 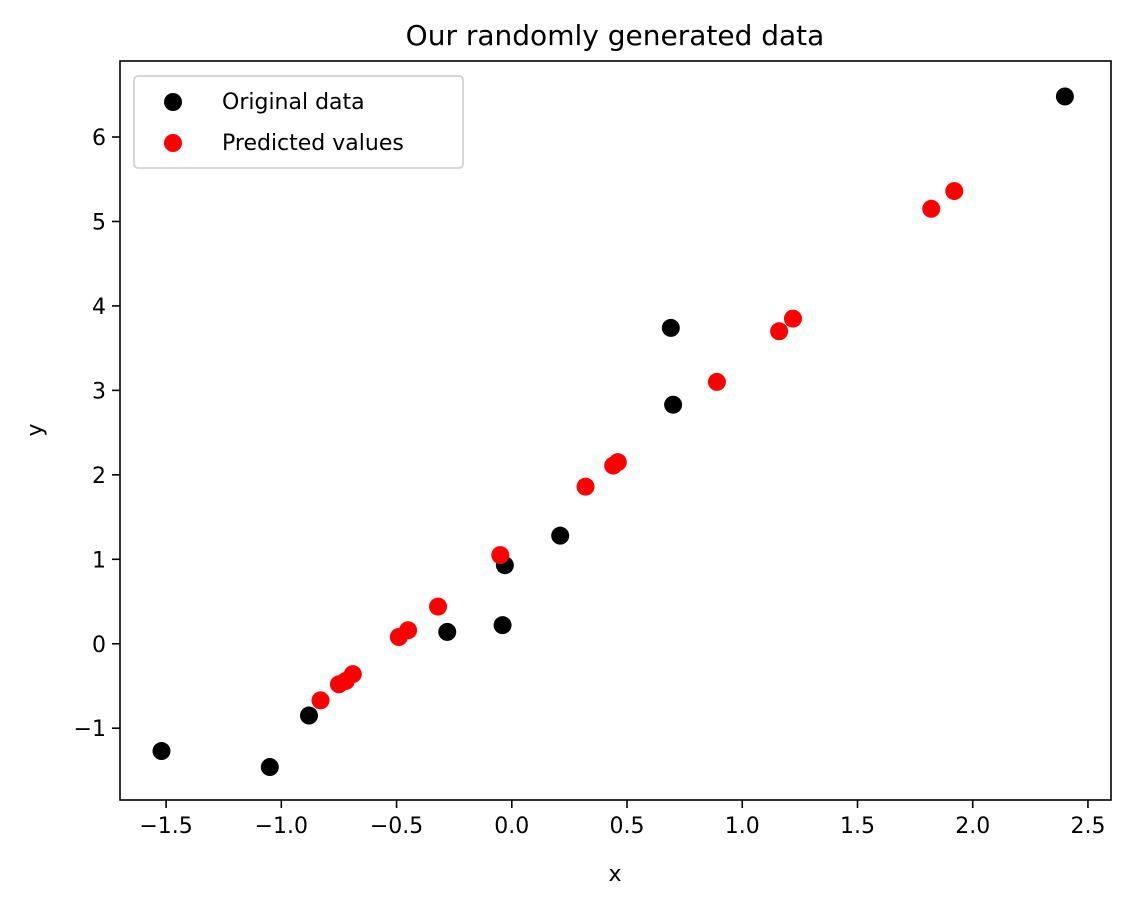 What do you see at coordinates (742, 826) in the screenshot?
I see `x-tick-label: 1.0` at bounding box center [742, 826].